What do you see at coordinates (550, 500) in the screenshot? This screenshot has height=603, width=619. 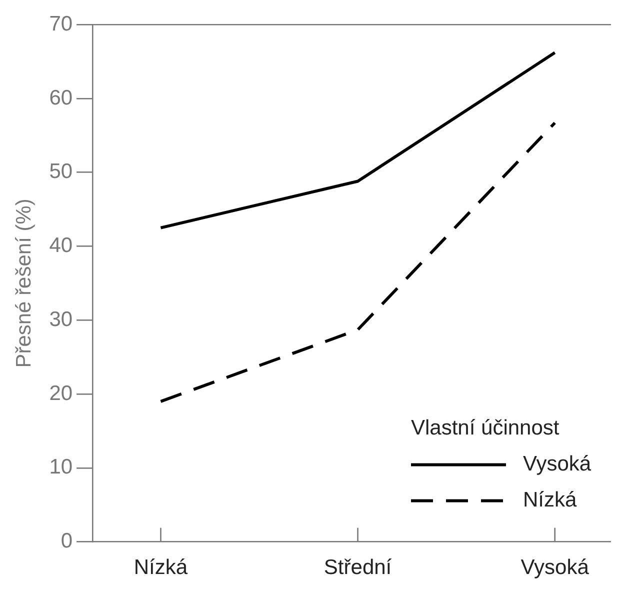 I see `legend-label: Nízká` at bounding box center [550, 500].